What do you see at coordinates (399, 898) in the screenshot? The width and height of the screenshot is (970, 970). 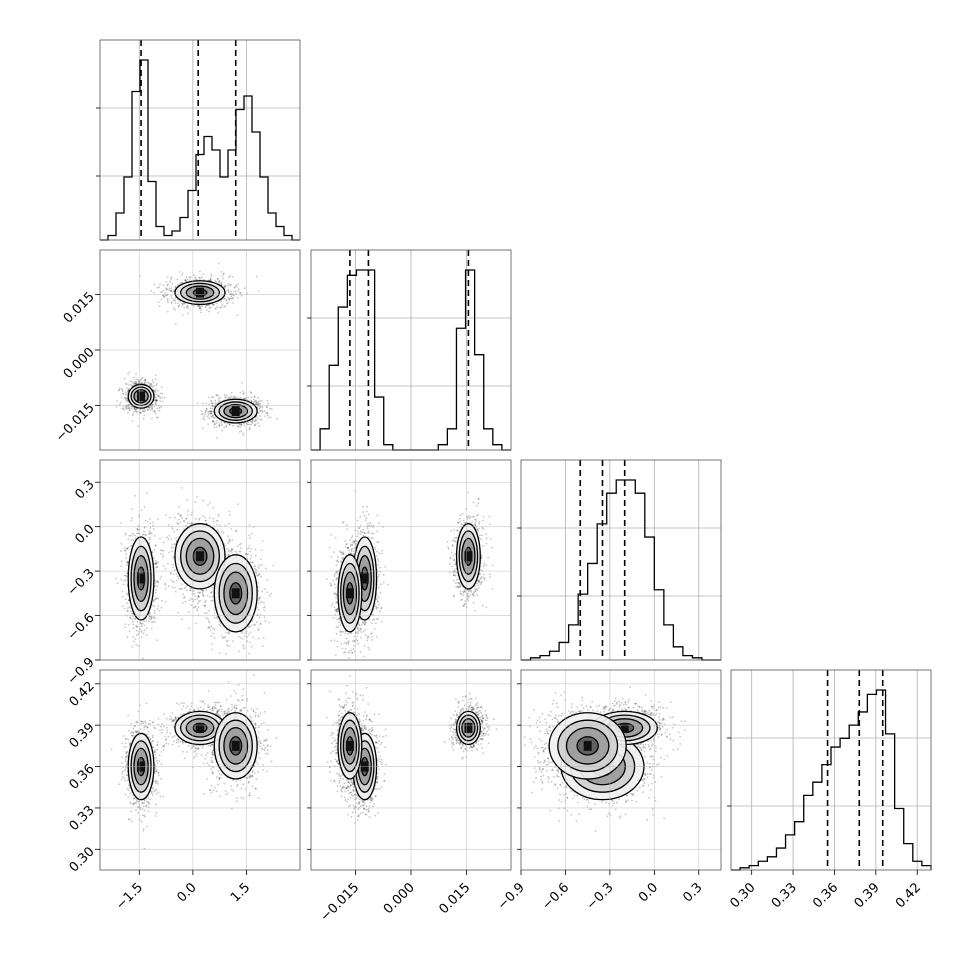 I see `x-tick-label: 0.000` at bounding box center [399, 898].